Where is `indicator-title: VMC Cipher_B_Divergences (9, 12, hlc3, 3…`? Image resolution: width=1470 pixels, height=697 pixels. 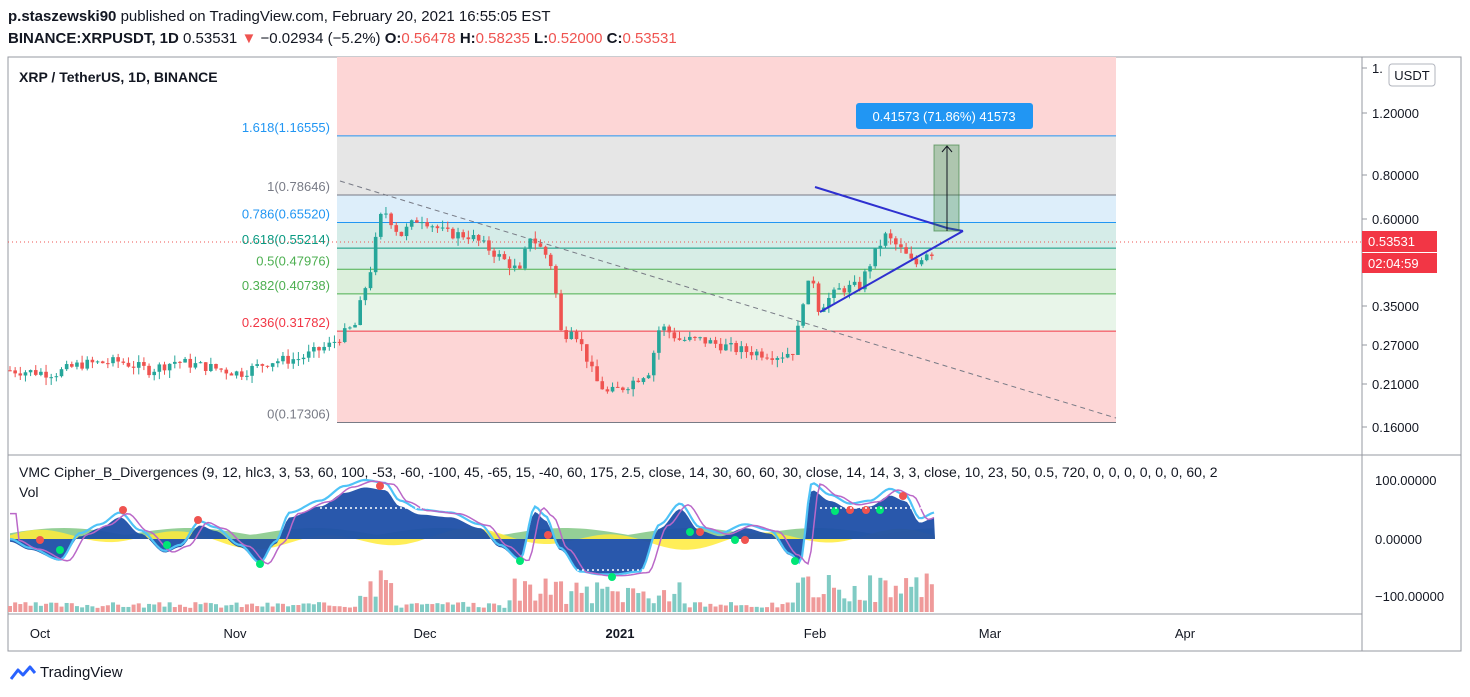
indicator-title: VMC Cipher_B_Divergences (9, 12, hlc3, 3… is located at coordinates (618, 472).